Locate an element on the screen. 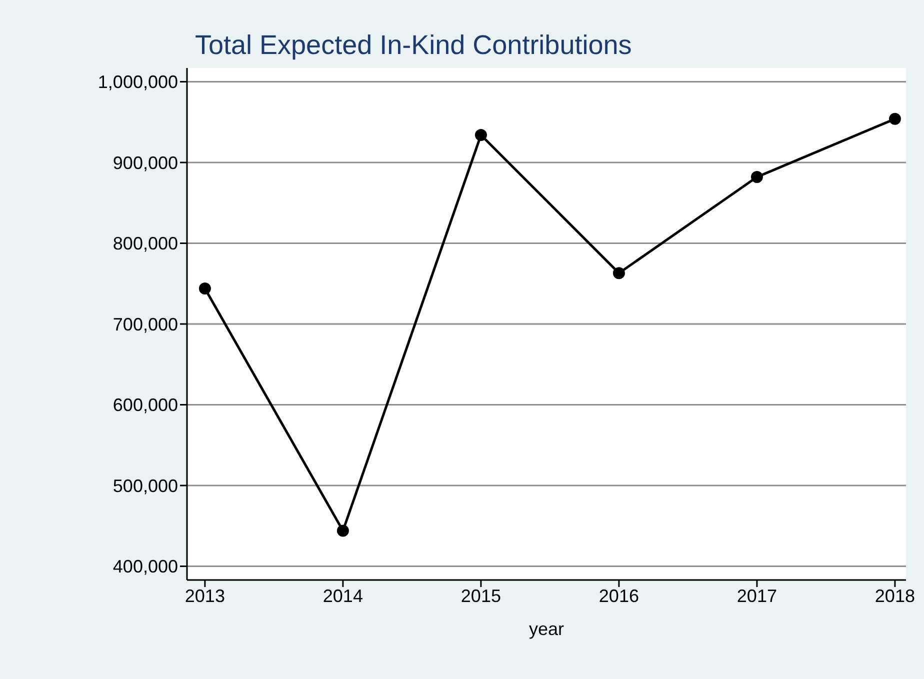  x-axis-title: year is located at coordinates (546, 629).